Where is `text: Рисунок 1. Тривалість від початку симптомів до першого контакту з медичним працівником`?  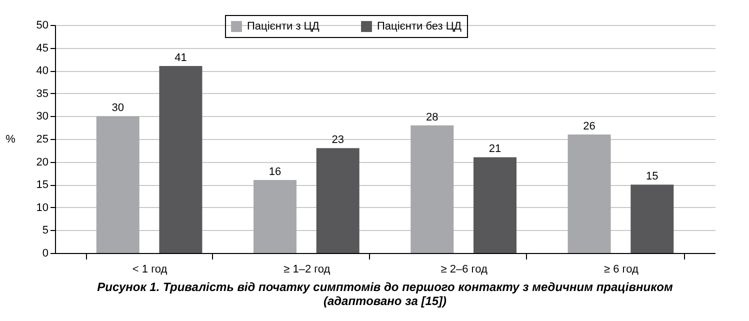
text: Рисунок 1. Тривалість від початку симптомів до першого контакту з медичним працівником is located at coordinates (385, 287).